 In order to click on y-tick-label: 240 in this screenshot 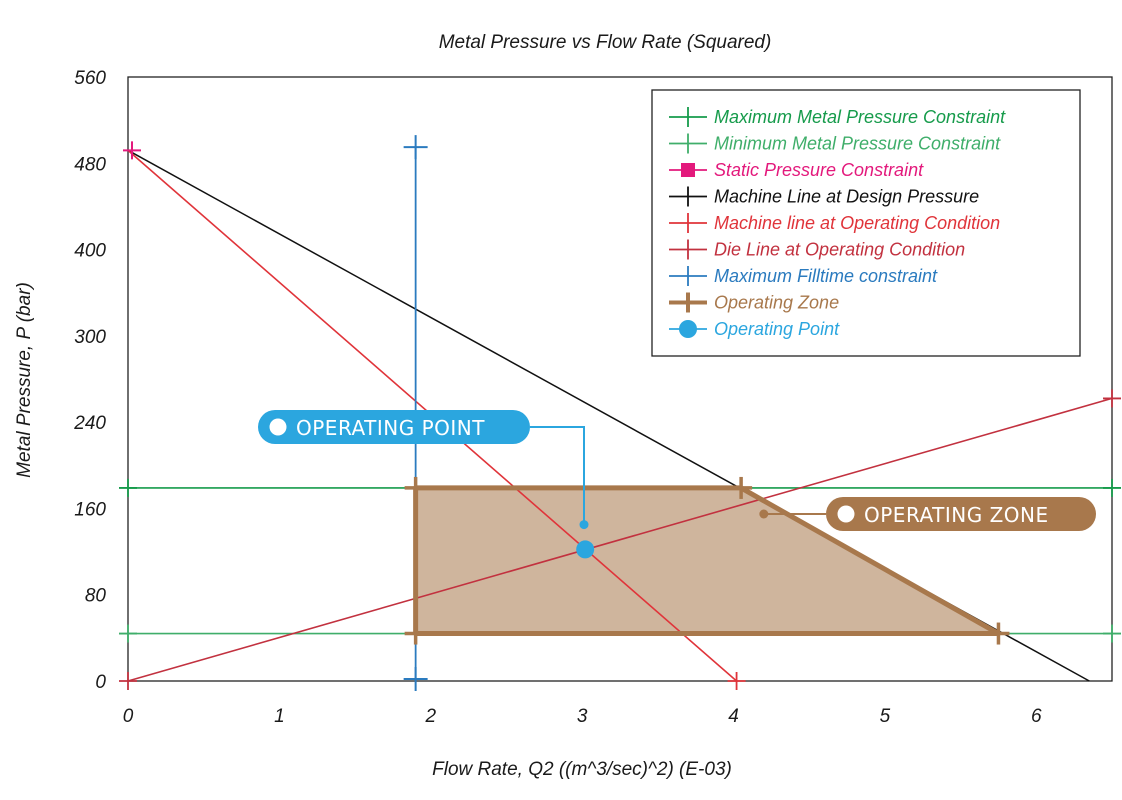, I will do `click(89, 423)`.